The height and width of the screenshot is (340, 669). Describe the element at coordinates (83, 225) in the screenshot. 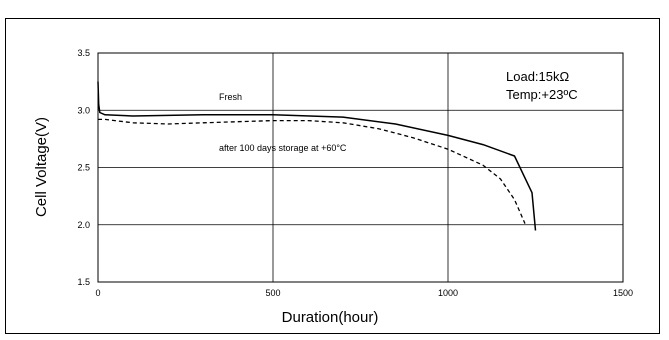

I see `y-tick-label: 2.0` at that location.